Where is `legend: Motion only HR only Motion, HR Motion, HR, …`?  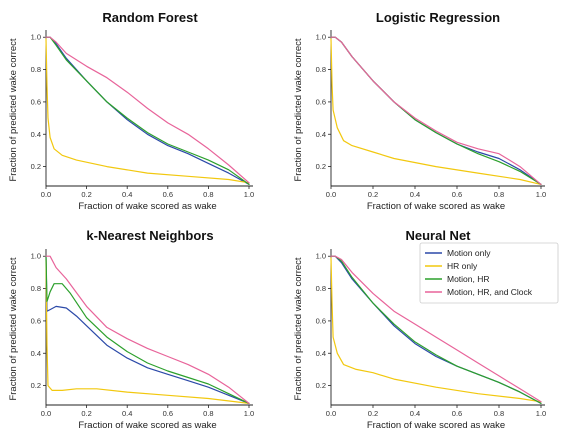
legend: Motion only HR only Motion, HR Motion, HR, … is located at coordinates (489, 273).